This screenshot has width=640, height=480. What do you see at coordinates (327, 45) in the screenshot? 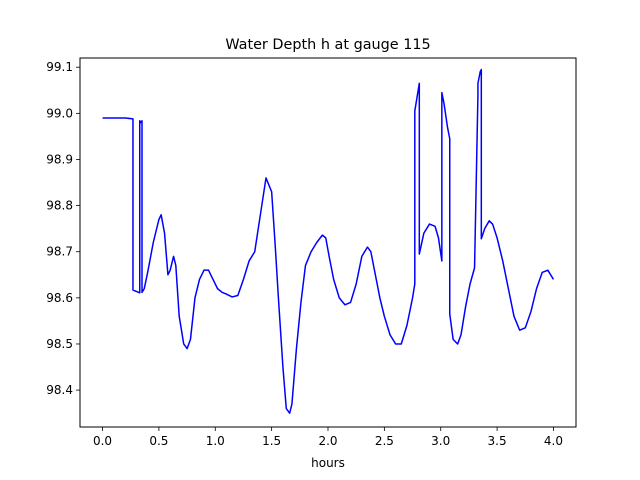
I see `chart-title: Water Depth h at gauge 115` at bounding box center [327, 45].